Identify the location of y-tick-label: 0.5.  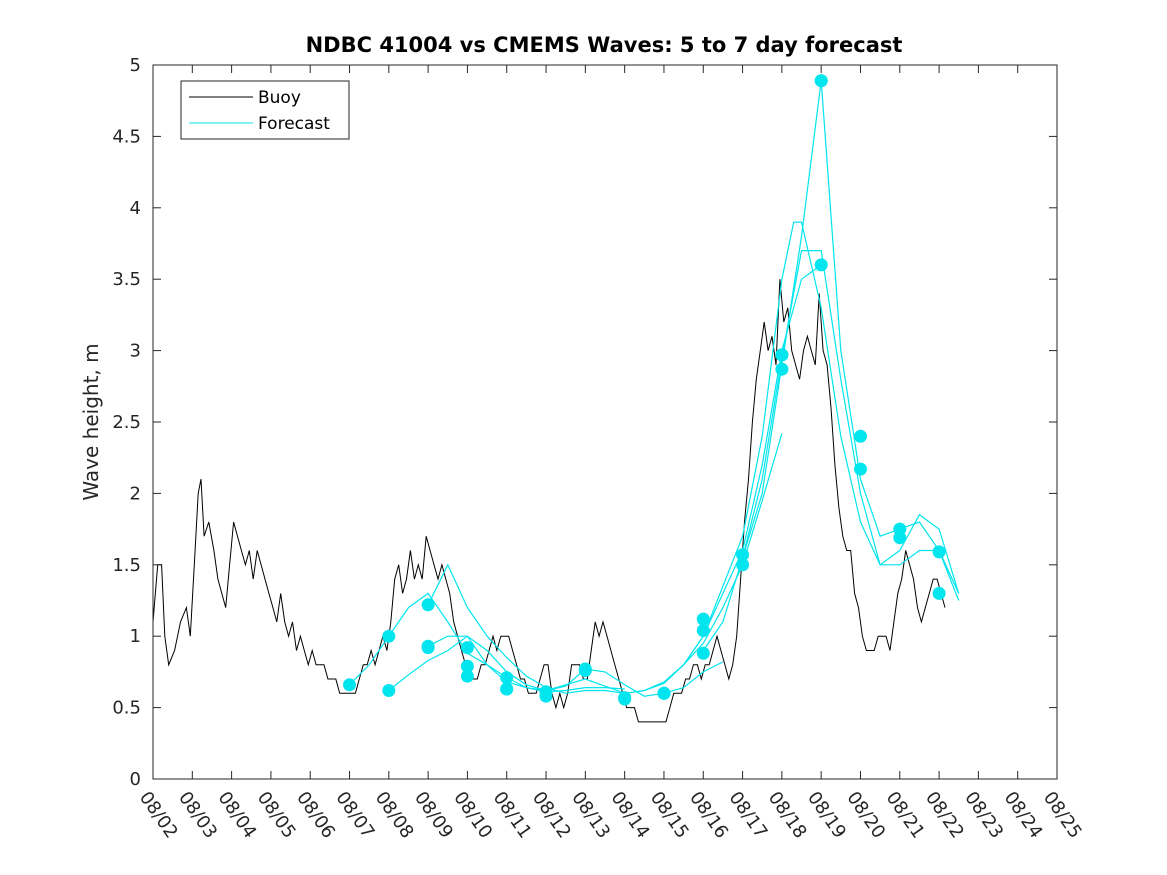
(126, 708).